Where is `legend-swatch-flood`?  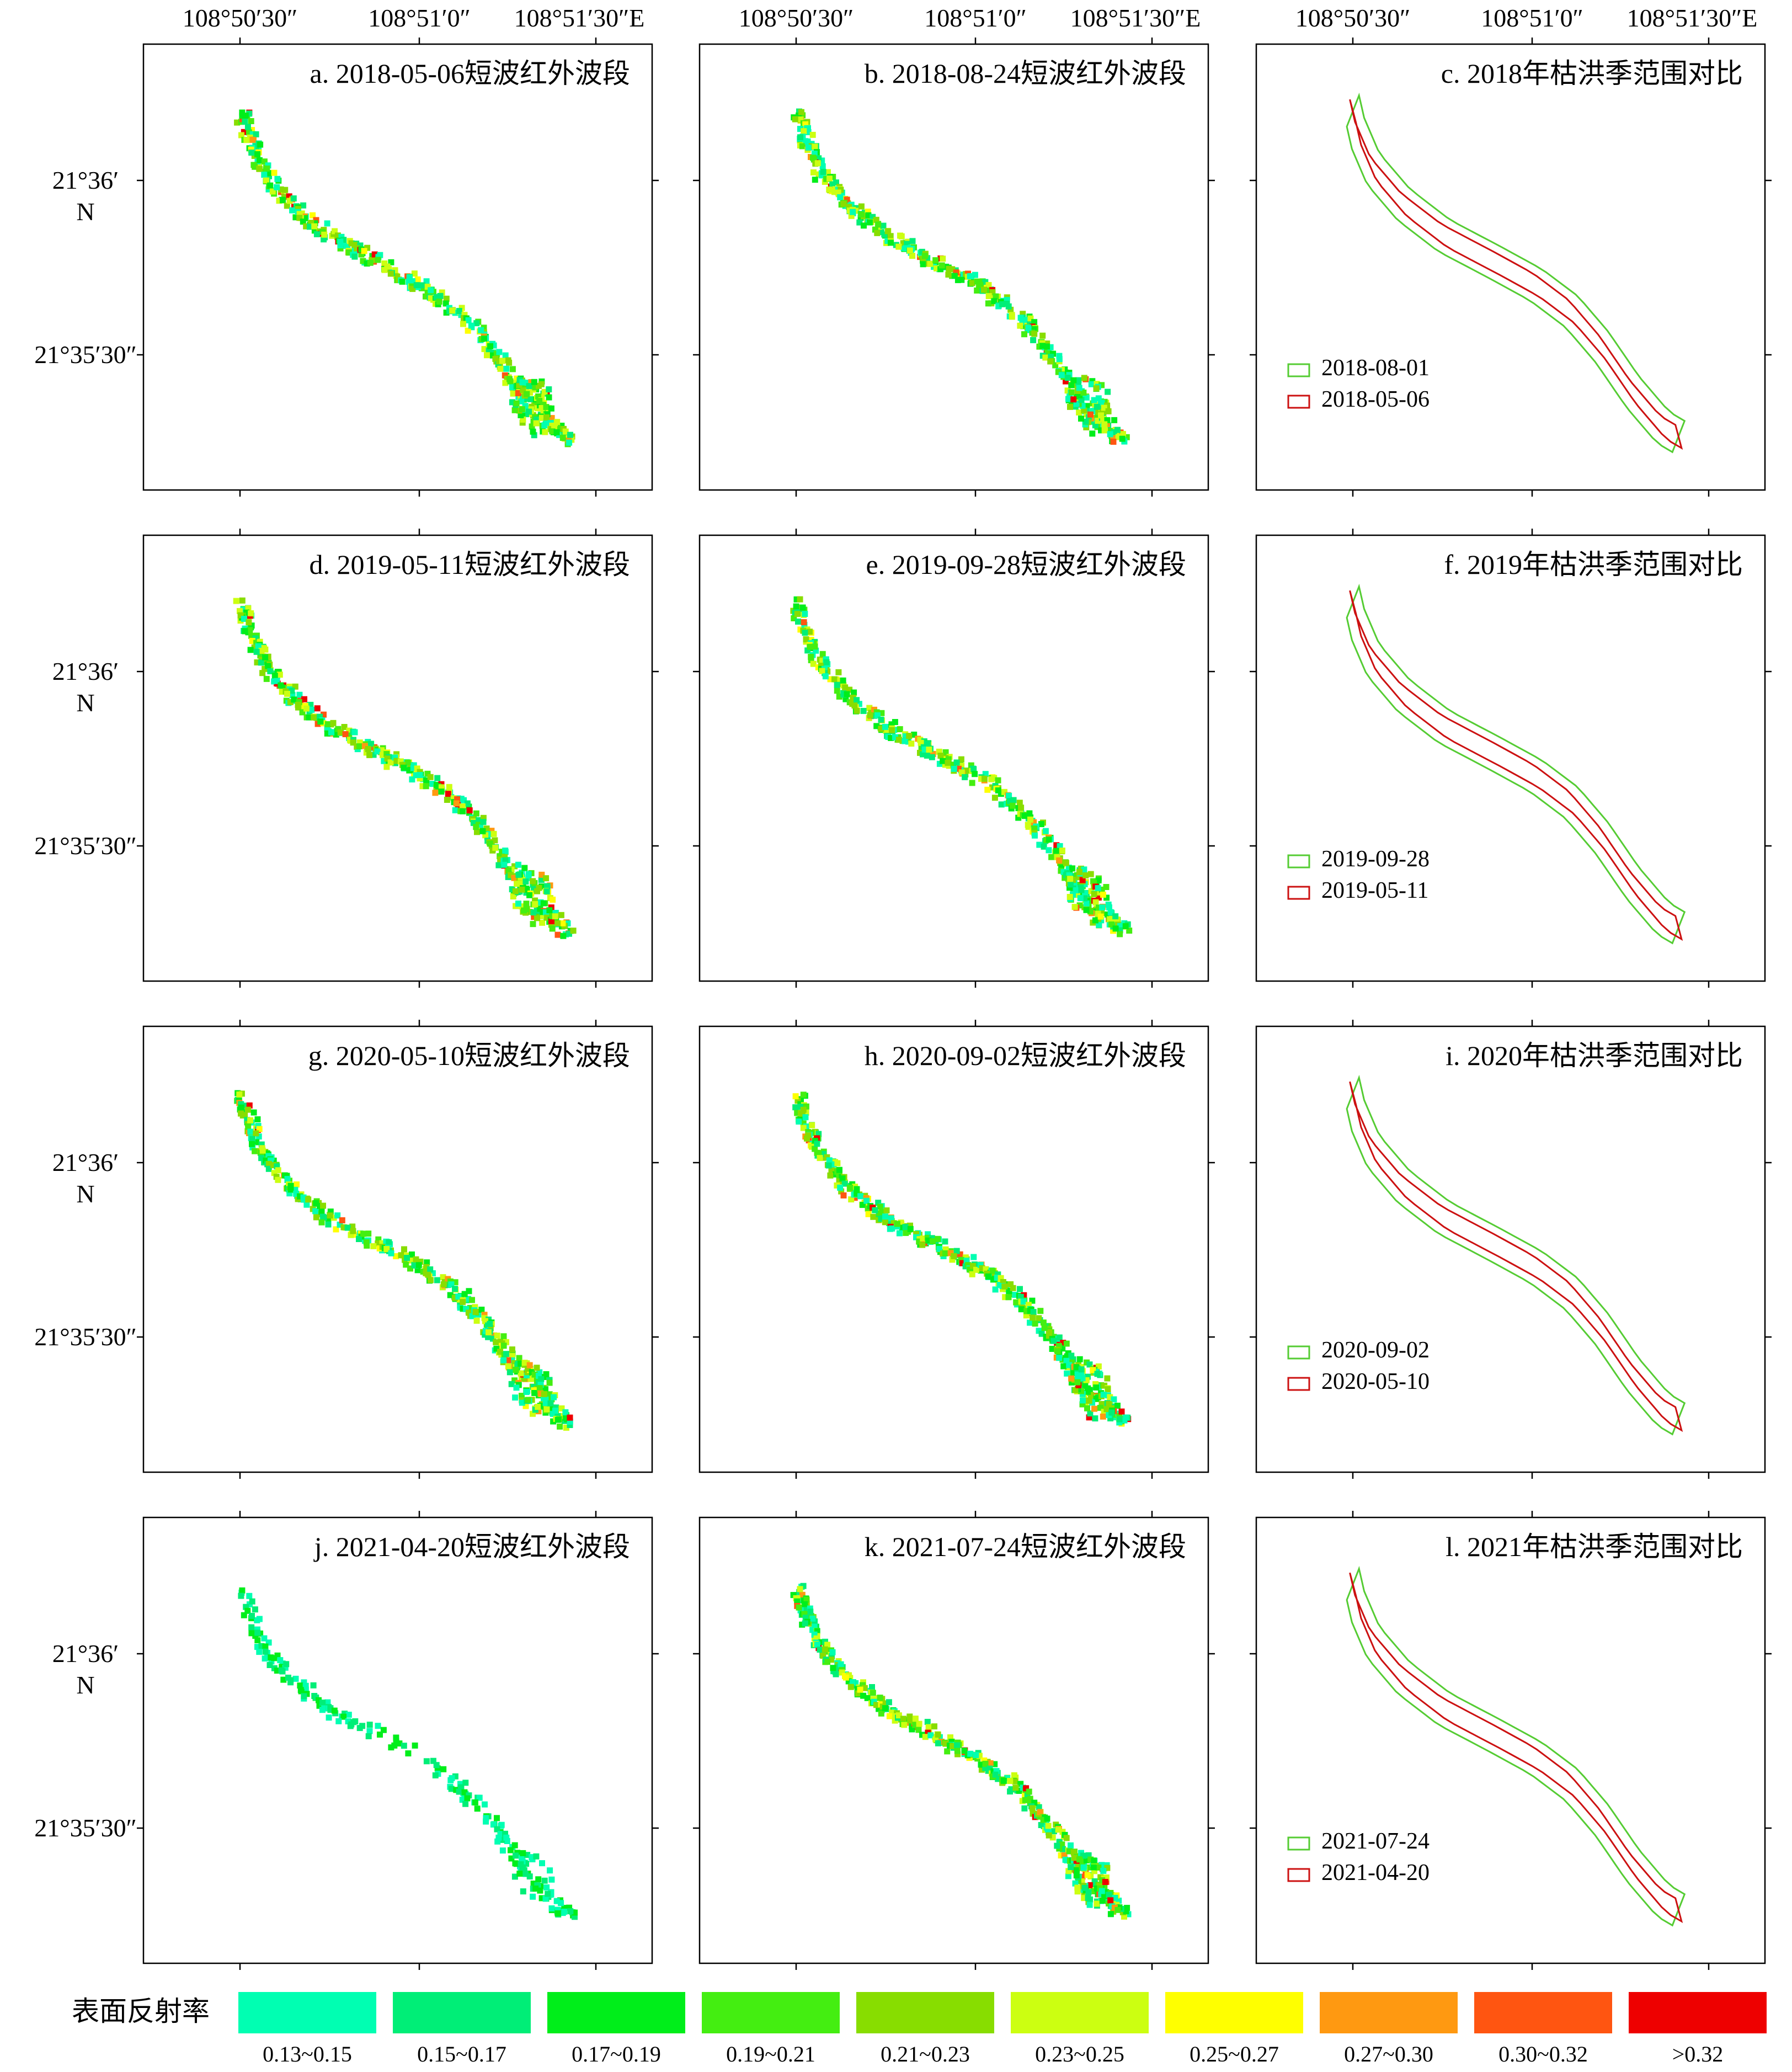
legend-swatch-flood is located at coordinates (1298, 370).